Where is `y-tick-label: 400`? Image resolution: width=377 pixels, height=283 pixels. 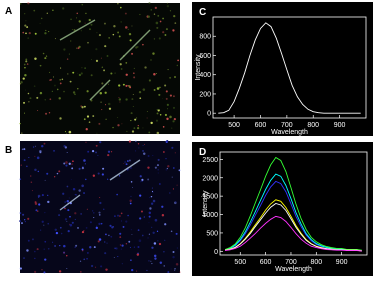 y-tick-label: 400 is located at coordinates (205, 75).